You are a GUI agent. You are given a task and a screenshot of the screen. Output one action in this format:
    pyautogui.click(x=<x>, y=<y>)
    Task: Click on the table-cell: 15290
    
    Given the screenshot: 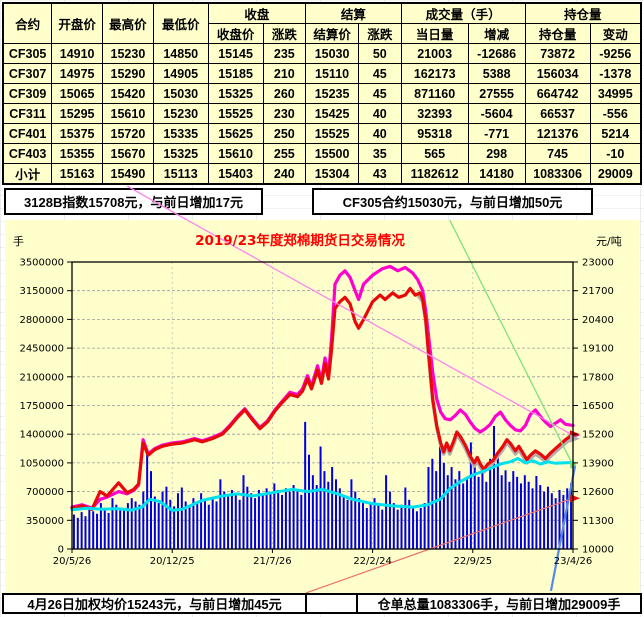 What is the action you would take?
    pyautogui.click(x=128, y=73)
    